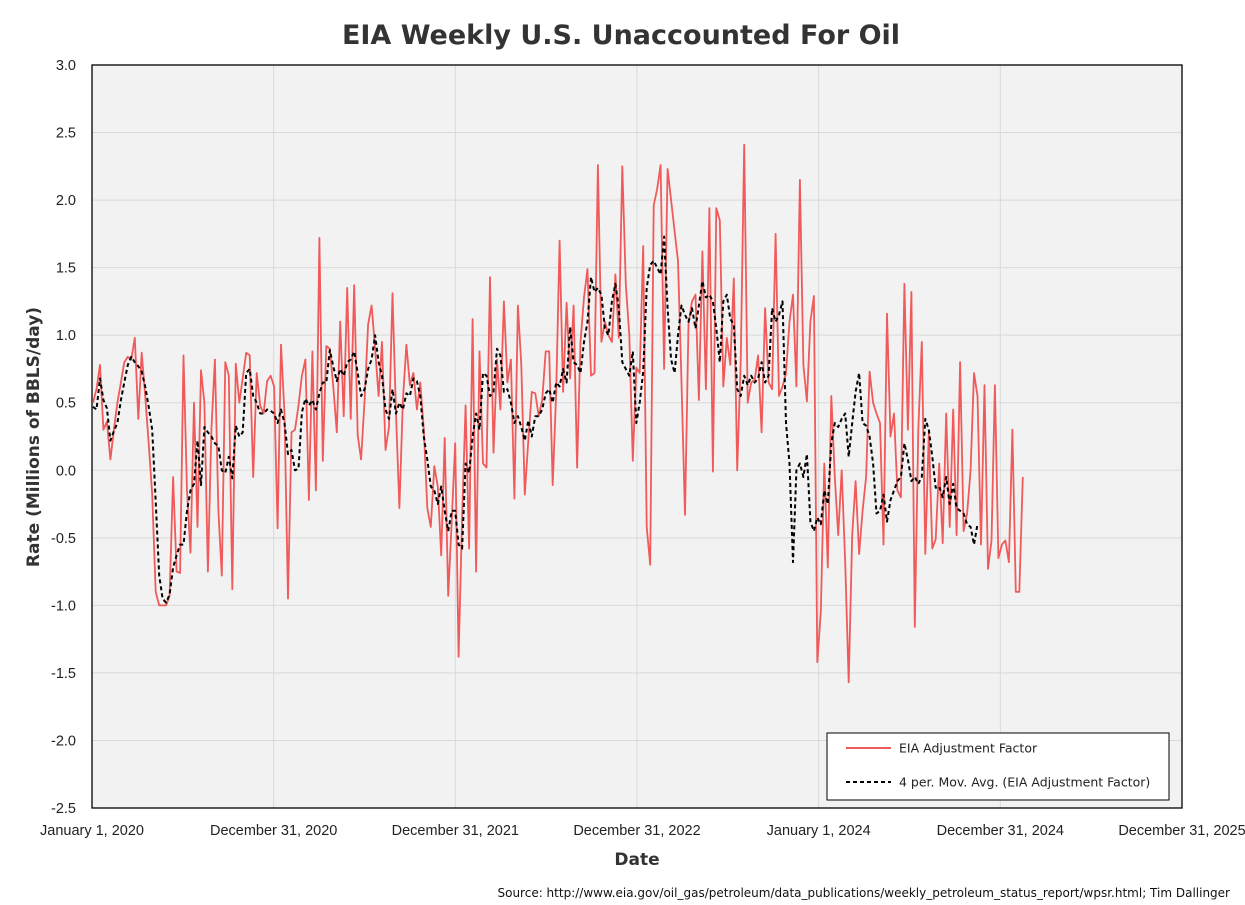  Describe the element at coordinates (66, 336) in the screenshot. I see `y-tick-label: 1.0` at that location.